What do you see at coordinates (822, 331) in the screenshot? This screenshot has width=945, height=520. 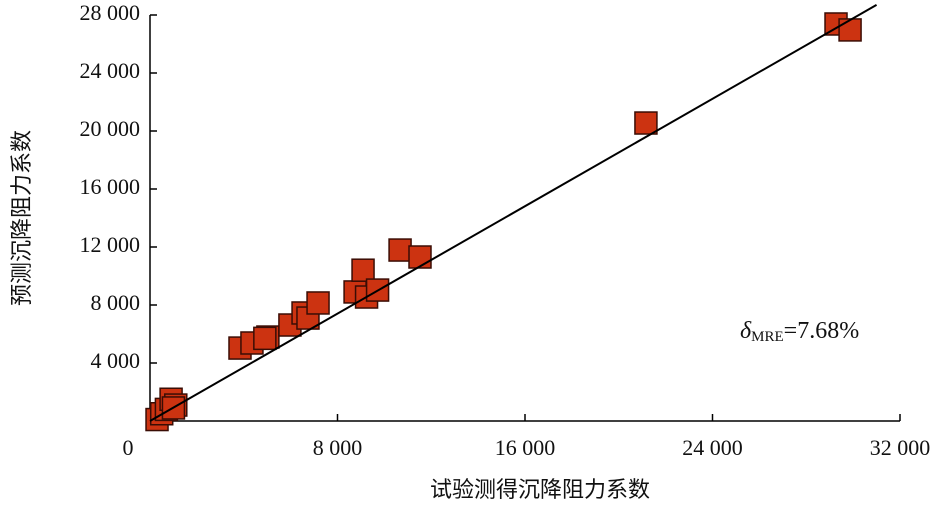 I see `annotation-text: =7.68%` at bounding box center [822, 331].